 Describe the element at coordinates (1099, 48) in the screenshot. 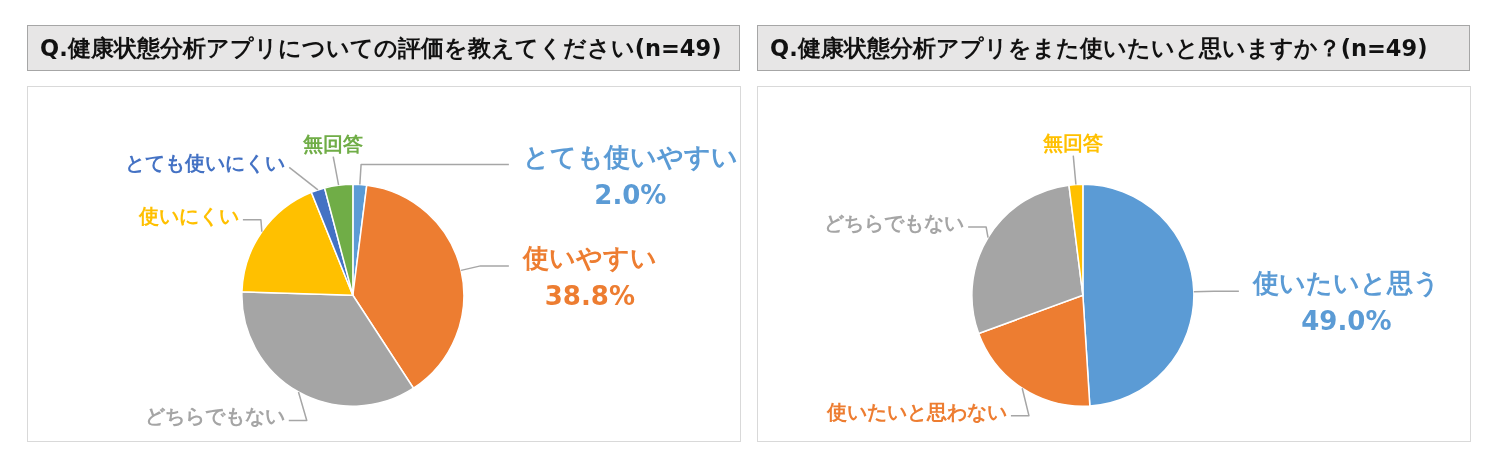

I see `chart-title: Q.健康状態分析アプリをまた使いたいと思いますか？(n=49)` at that location.